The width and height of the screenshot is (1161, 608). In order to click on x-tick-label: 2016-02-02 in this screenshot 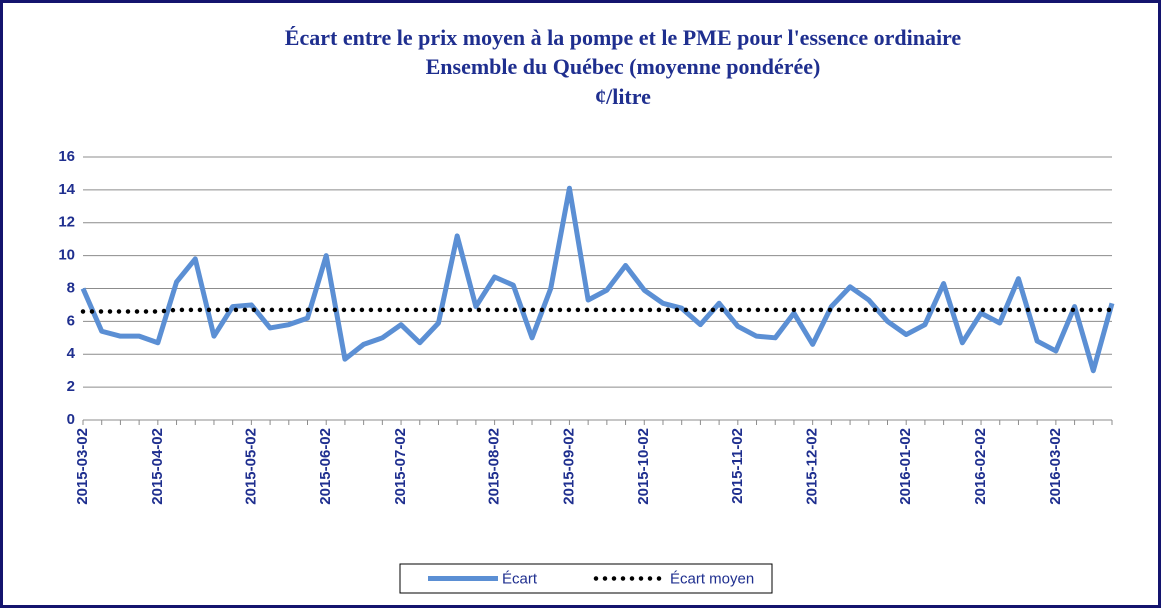, I will do `click(980, 466)`.